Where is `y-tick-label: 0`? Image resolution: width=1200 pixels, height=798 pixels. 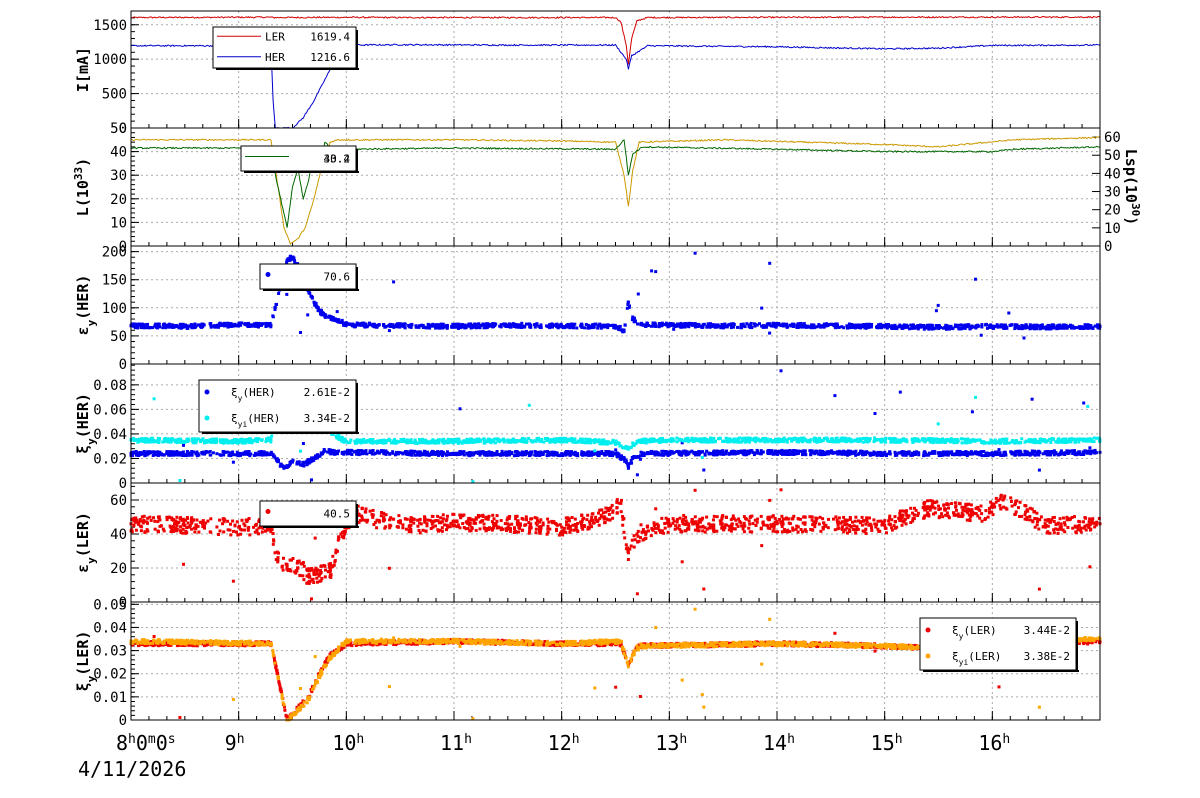 y-tick-label: 0 is located at coordinates (123, 365).